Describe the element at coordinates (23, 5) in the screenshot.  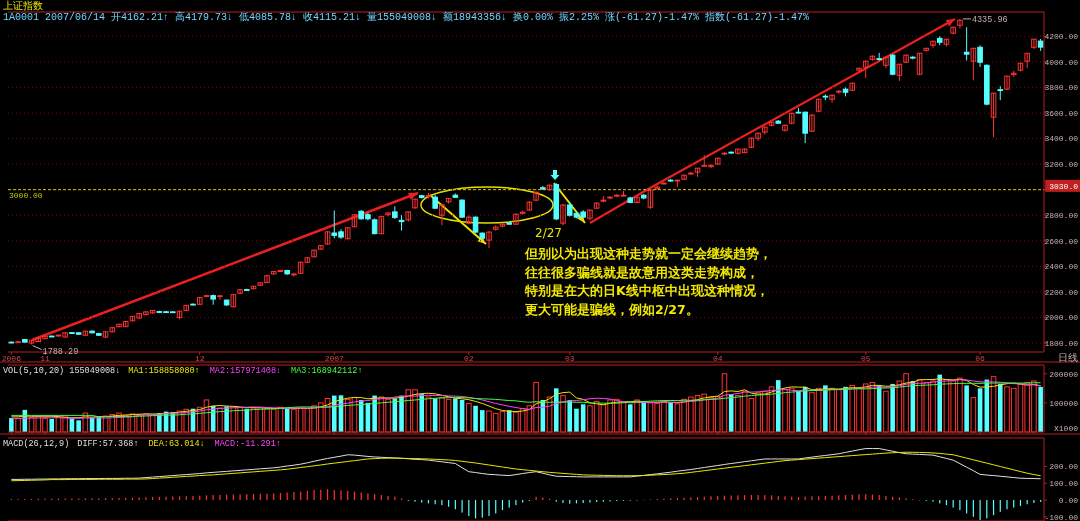
I see `chart-title: 上证指数` at that location.